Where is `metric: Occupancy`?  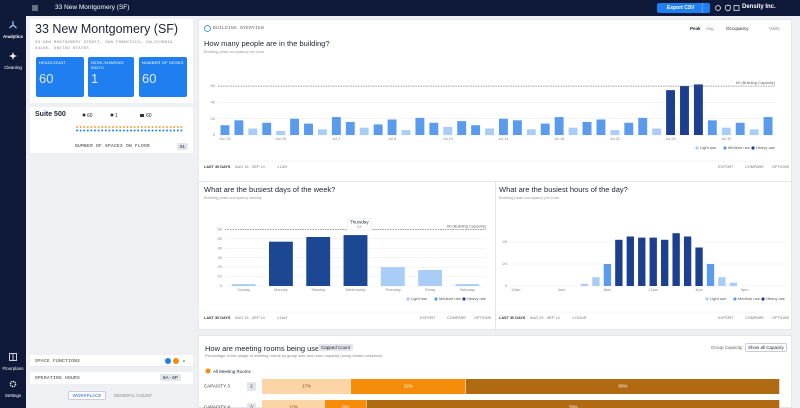 metric: Occupancy is located at coordinates (737, 28).